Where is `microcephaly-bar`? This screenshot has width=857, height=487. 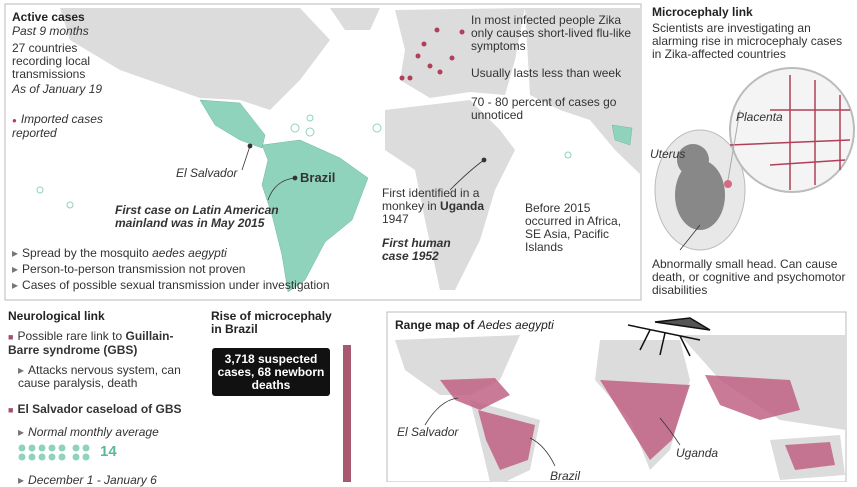
microcephaly-bar is located at coordinates (347, 413).